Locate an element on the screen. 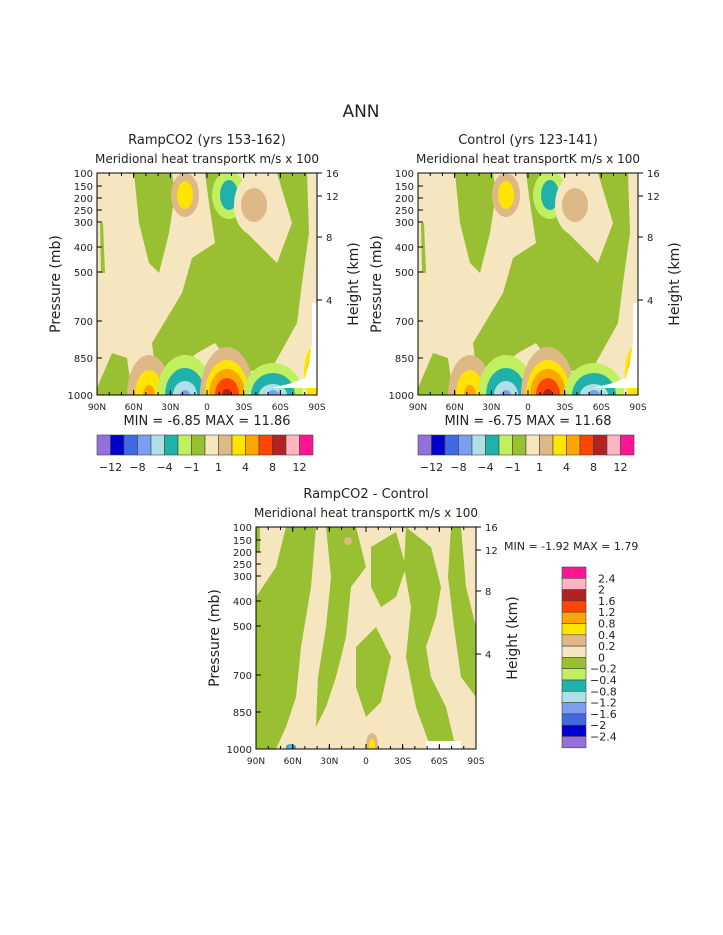 The image size is (723, 935). min-max-label: MIN = -1.92 MAX = 1.79 is located at coordinates (571, 546).